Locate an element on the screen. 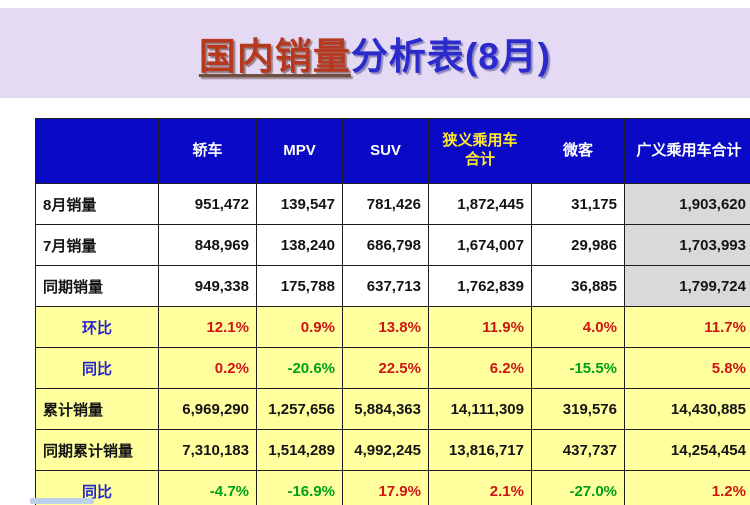 Image resolution: width=750 pixels, height=505 pixels. header-row: 轿车 MPV SUV 狭义乘用车 合计 微客 广义乘用车合计 is located at coordinates (392, 151).